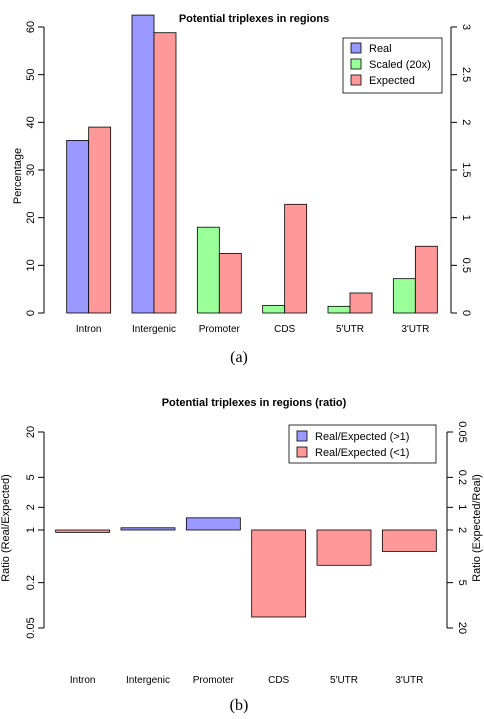 The width and height of the screenshot is (484, 719). Describe the element at coordinates (154, 329) in the screenshot. I see `chart-a-category-label: Intergenic` at that location.